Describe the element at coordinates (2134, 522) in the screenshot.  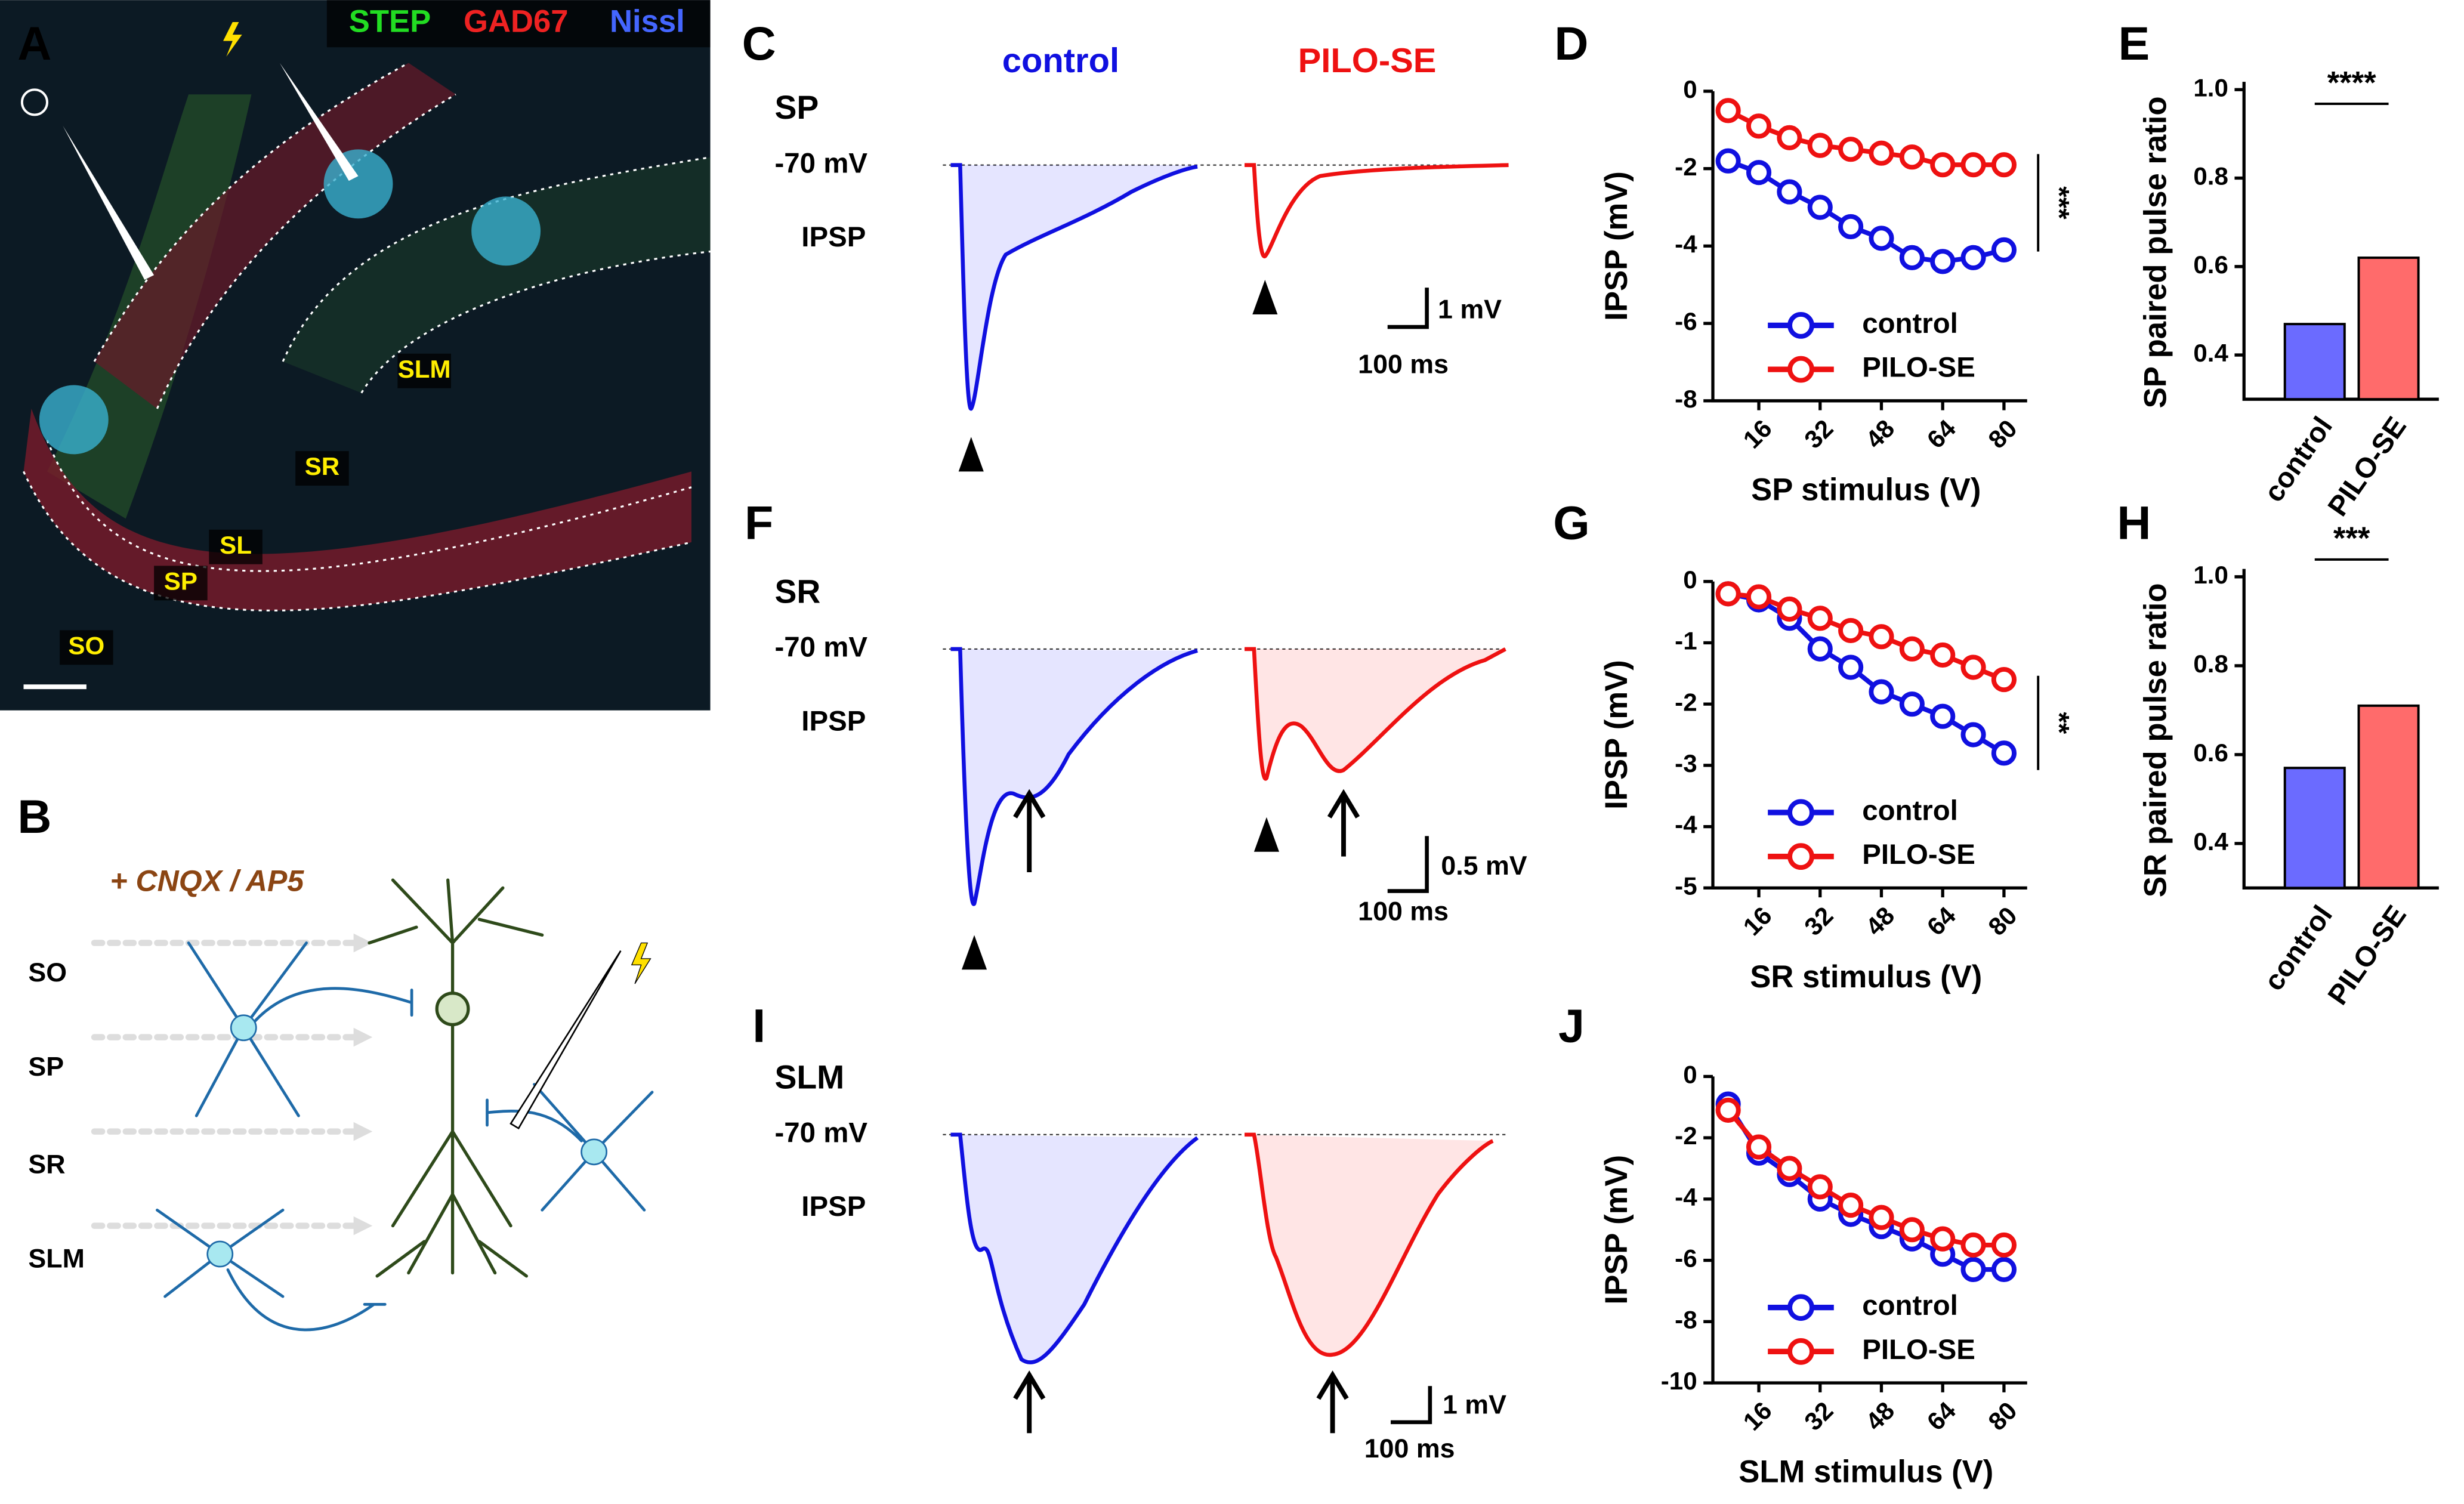
I see `panel-letter: H` at that location.